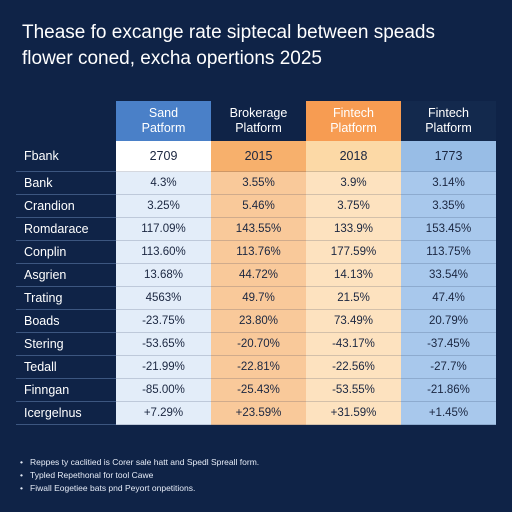 Image resolution: width=512 pixels, height=512 pixels. Describe the element at coordinates (66, 252) in the screenshot. I see `row-label: Conplin` at that location.